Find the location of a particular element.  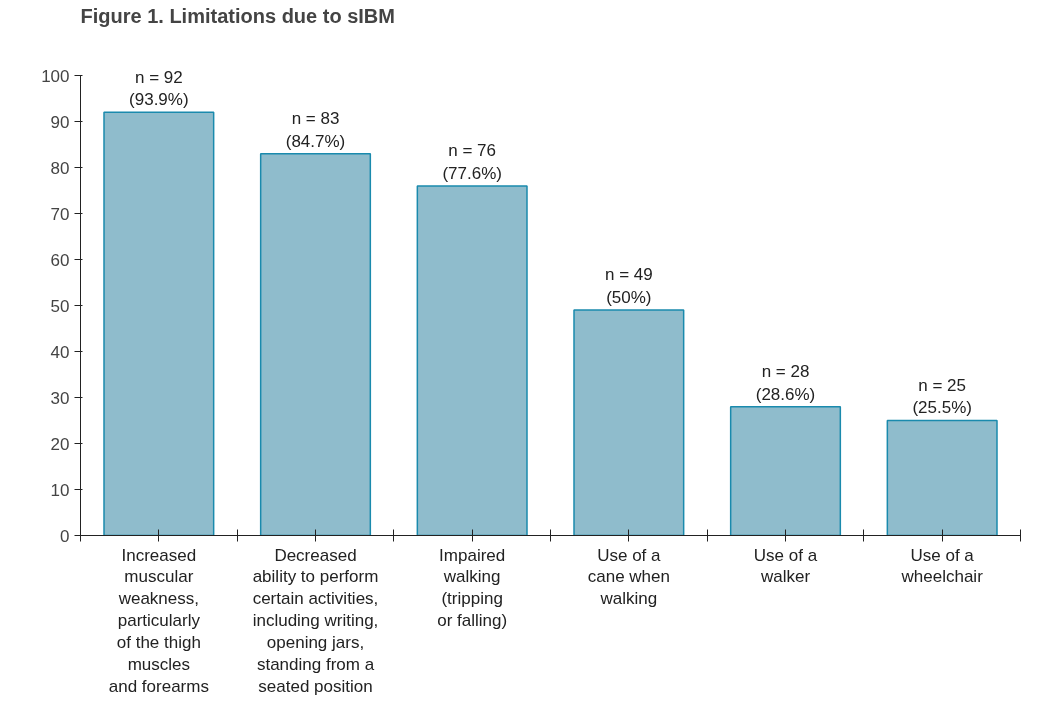

y-tick-label: 80 is located at coordinates (60, 168).